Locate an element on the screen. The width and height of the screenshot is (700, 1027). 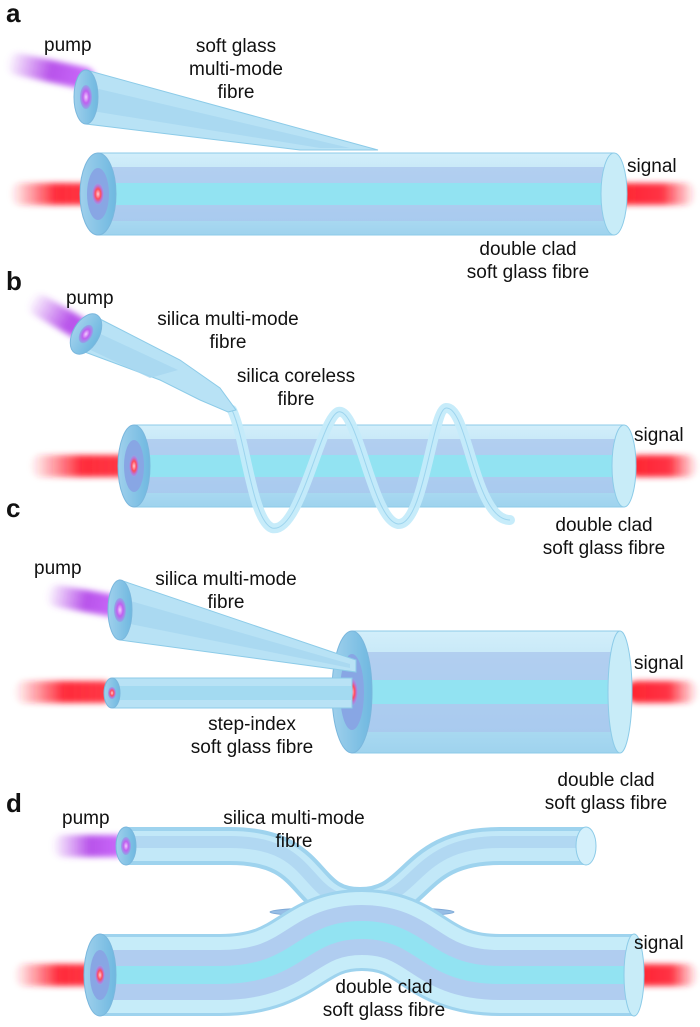
double-clad-top-label-2: soft glass fibre is located at coordinates (606, 803).